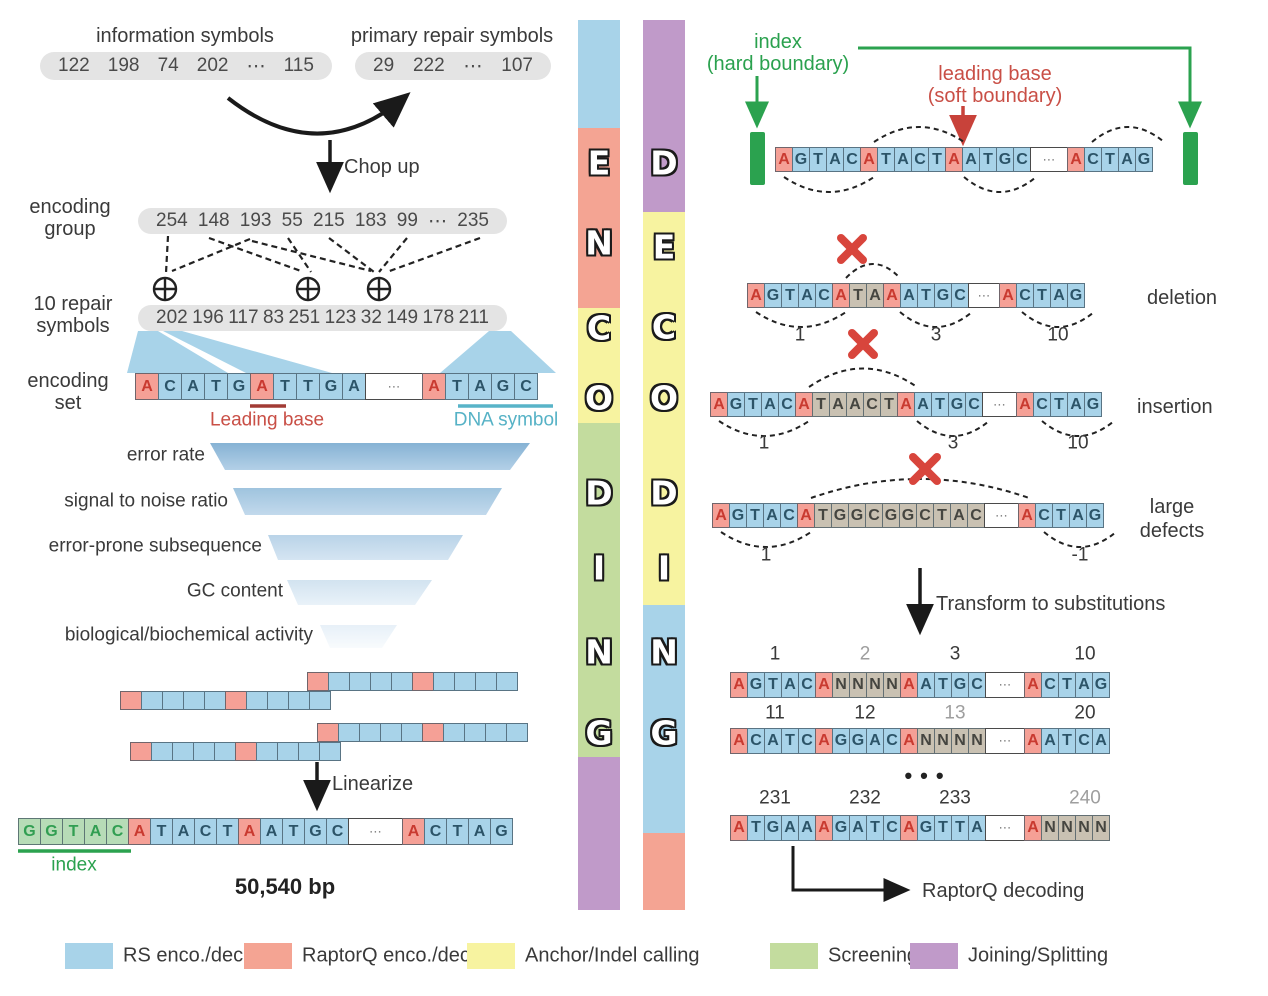 This screenshot has height=996, width=1268. Describe the element at coordinates (612, 955) in the screenshot. I see `legend-label: Anchor/Indel calling` at that location.